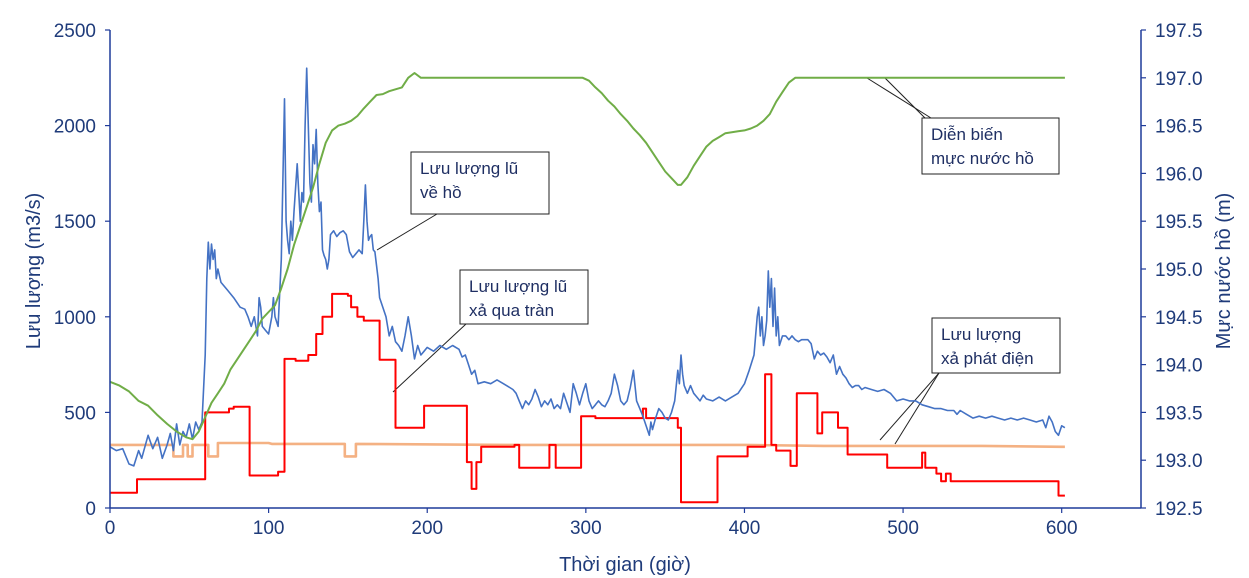 The height and width of the screenshot is (578, 1249). What do you see at coordinates (518, 286) in the screenshot?
I see `callout-label-spill: Lưu lượng lũ` at bounding box center [518, 286].